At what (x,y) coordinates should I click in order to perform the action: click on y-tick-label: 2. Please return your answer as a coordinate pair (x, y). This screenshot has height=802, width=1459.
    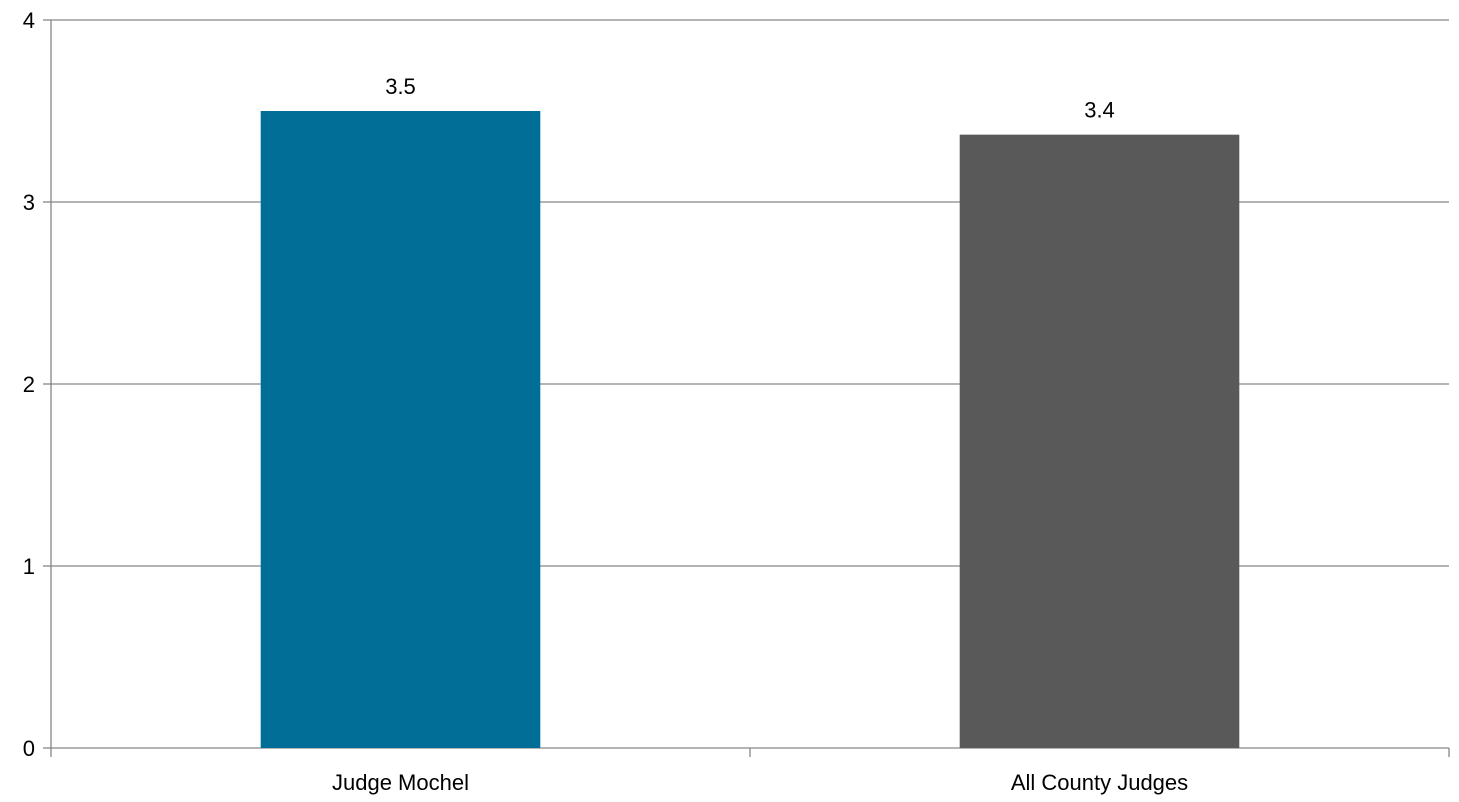
    Looking at the image, I should click on (29, 384).